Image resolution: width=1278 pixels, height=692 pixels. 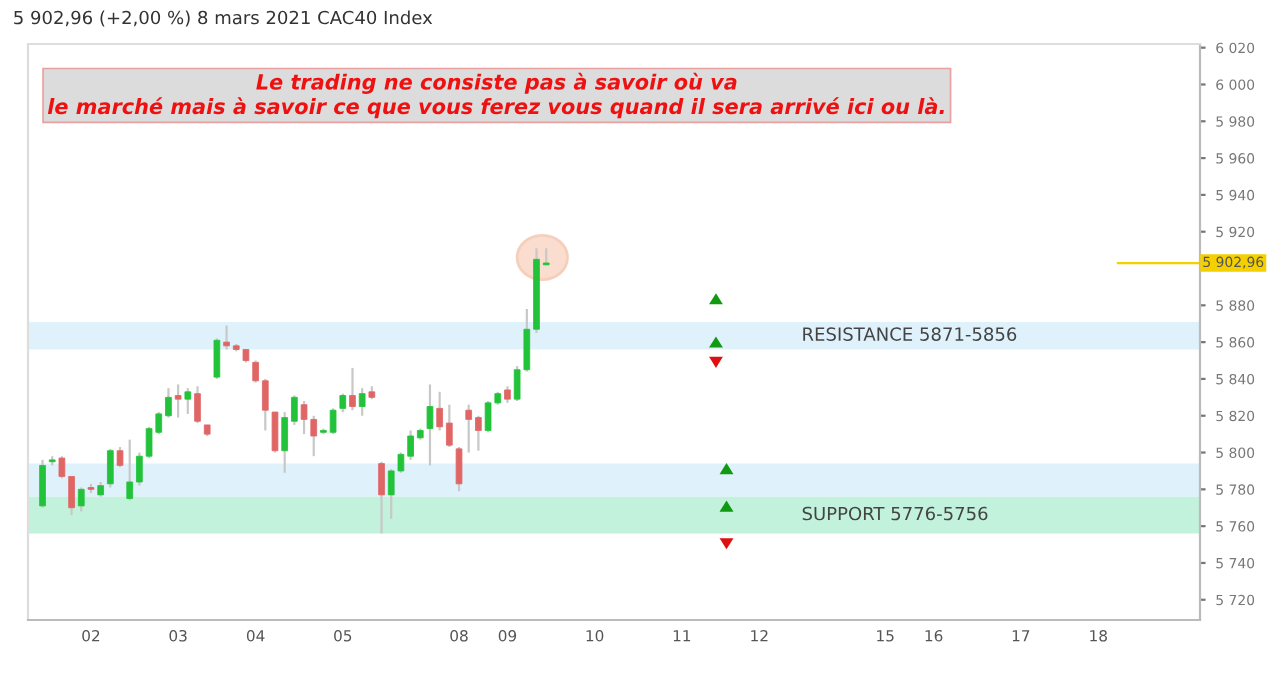 What do you see at coordinates (495, 95) in the screenshot?
I see `annotation: Le trading ne consiste pas à savoir où va le marché mais à savoir ce que vous ferez vous quand il sera arrivé ici ou là.` at bounding box center [495, 95].